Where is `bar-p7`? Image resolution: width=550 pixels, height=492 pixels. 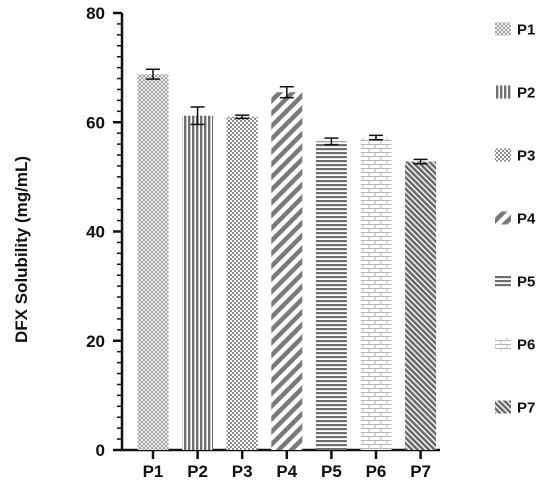 bar-p7 is located at coordinates (421, 305).